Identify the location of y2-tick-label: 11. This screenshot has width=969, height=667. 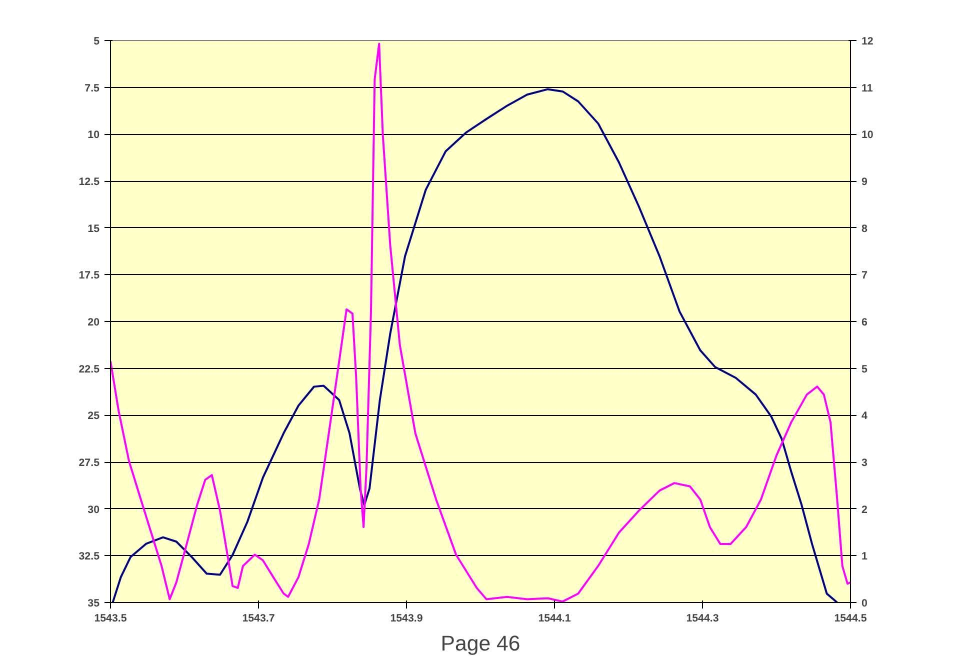
(867, 88).